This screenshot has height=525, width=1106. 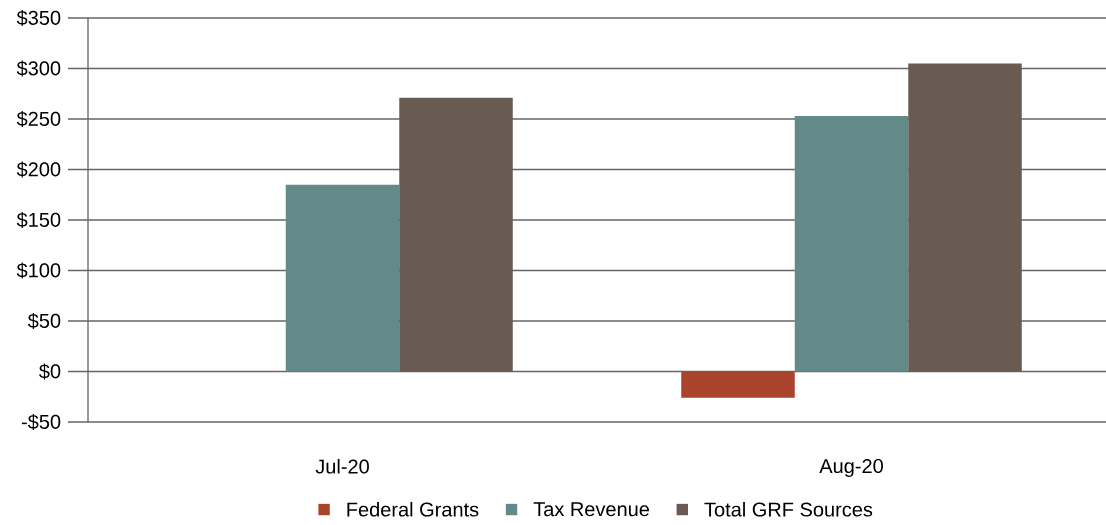 I want to click on y-tick-label: $300, so click(x=38, y=68).